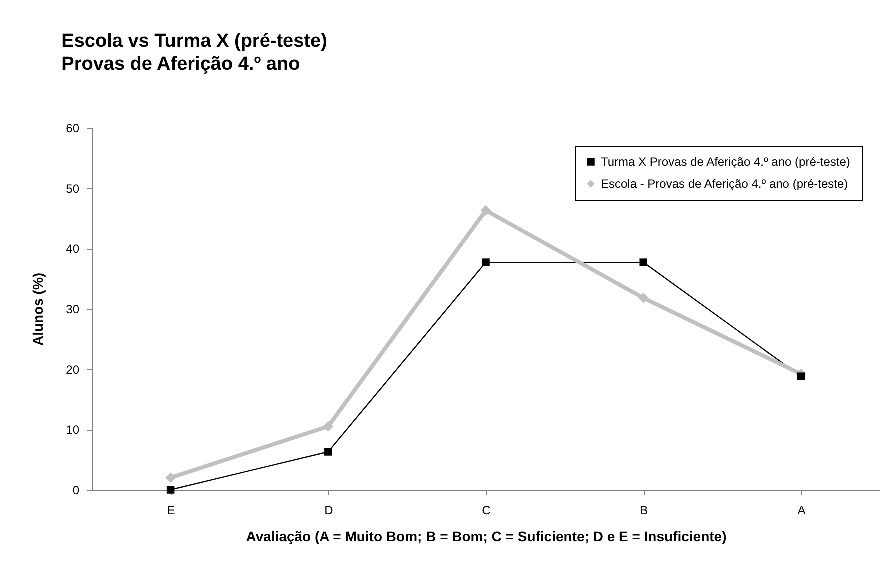 The height and width of the screenshot is (567, 894). I want to click on chart-subtitle: Provas de Aferição 4.º ano, so click(181, 64).